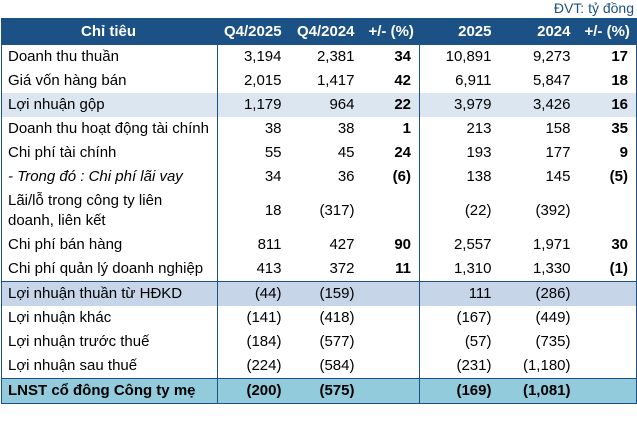  What do you see at coordinates (391, 128) in the screenshot?
I see `value-cell: 1` at bounding box center [391, 128].